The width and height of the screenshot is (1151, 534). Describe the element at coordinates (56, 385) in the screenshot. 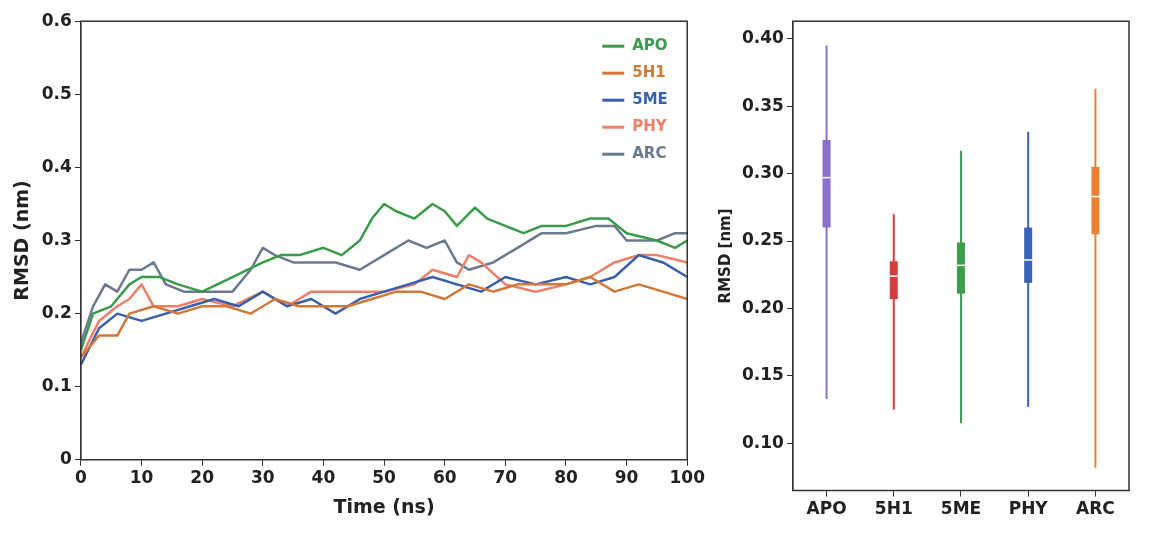

I see `y-tick-label: 0.1` at that location.